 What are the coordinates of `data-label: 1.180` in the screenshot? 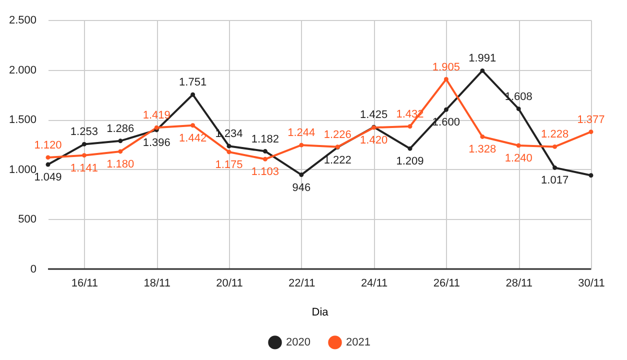 It's located at (120, 164).